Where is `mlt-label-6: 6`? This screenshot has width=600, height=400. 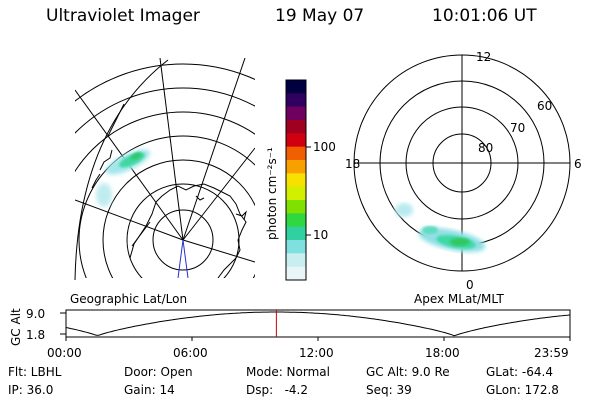 mlt-label-6: 6 is located at coordinates (578, 164).